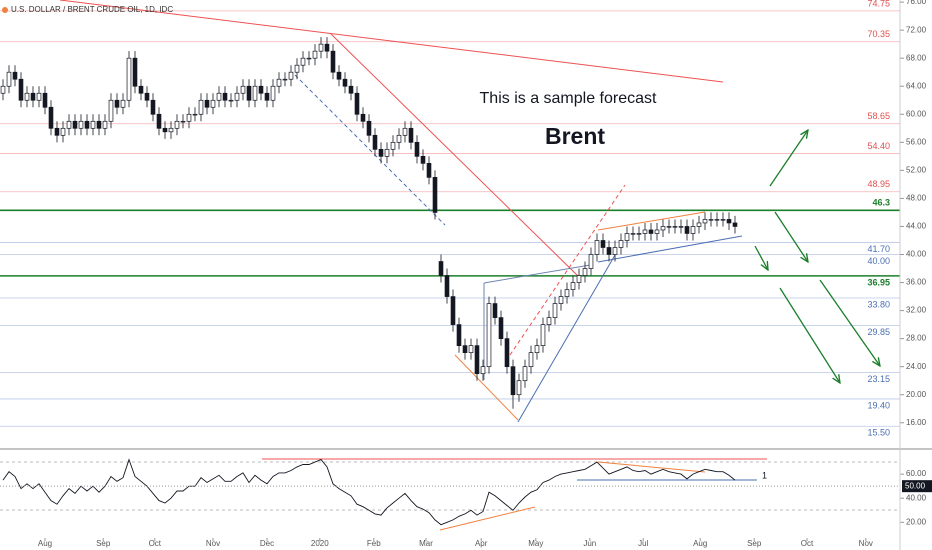 The height and width of the screenshot is (550, 932). I want to click on rsi-tick-label: 50.00, so click(915, 485).